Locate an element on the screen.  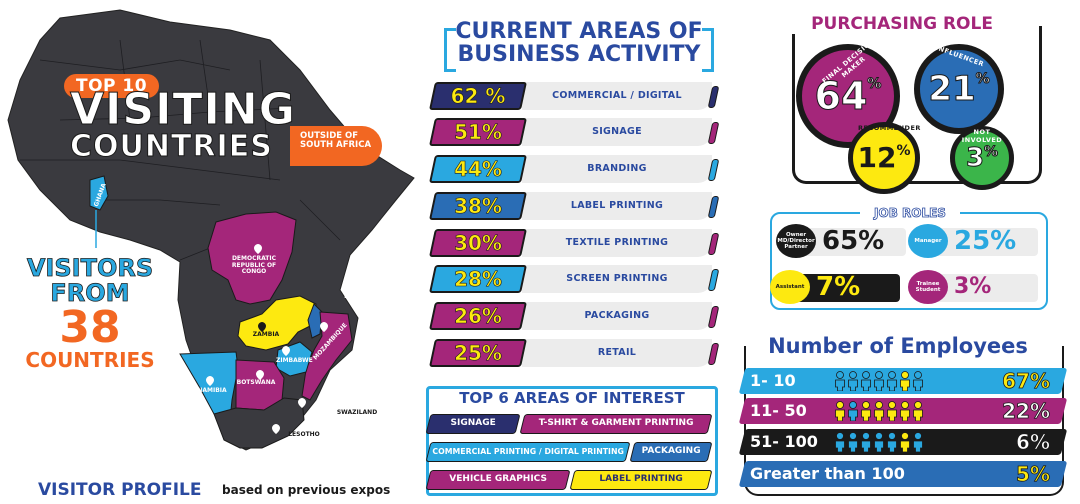
job-role-item: Trainee Student 3% is located at coordinates (975, 287).